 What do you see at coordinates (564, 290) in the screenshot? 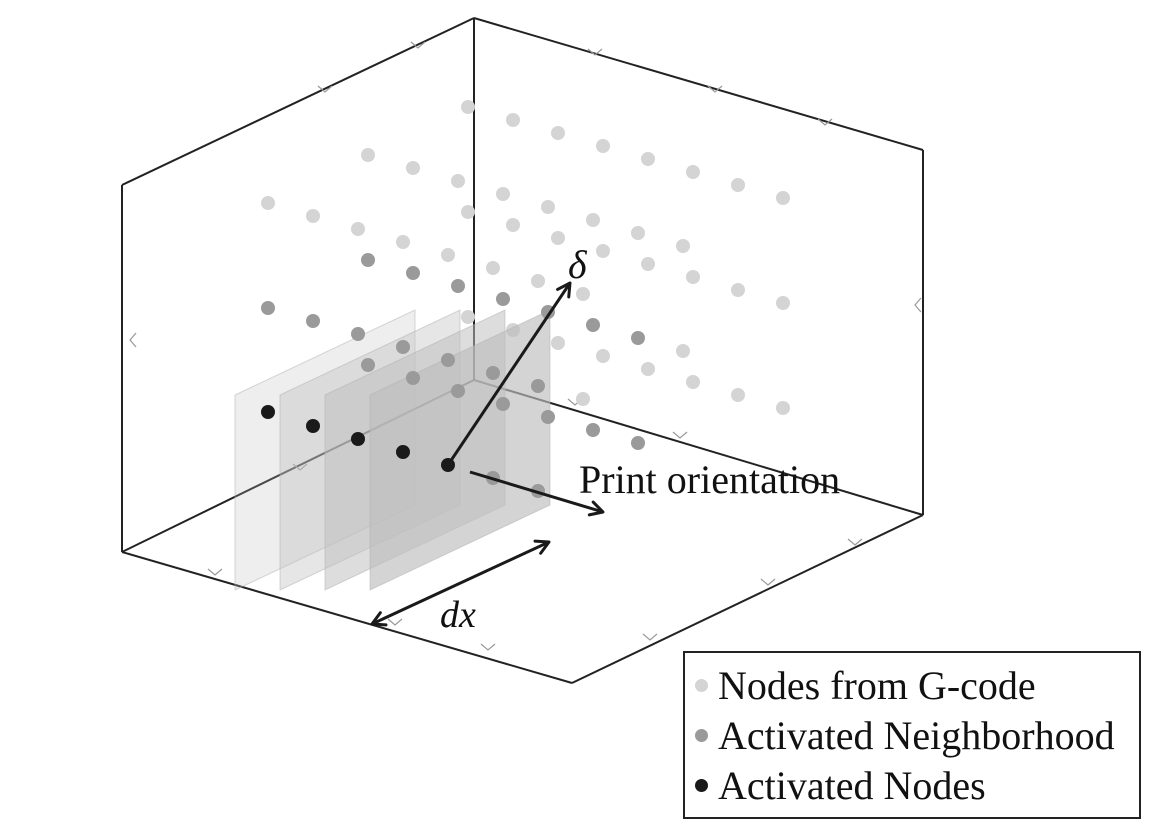
I see `delta-arrowhead` at bounding box center [564, 290].